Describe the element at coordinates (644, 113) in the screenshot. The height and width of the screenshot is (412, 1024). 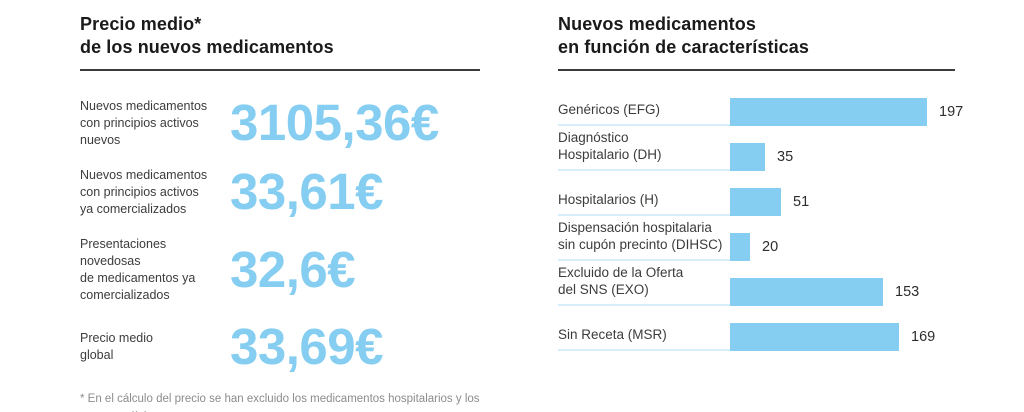
I see `bar-row-label: Genéricos (EFG)` at that location.